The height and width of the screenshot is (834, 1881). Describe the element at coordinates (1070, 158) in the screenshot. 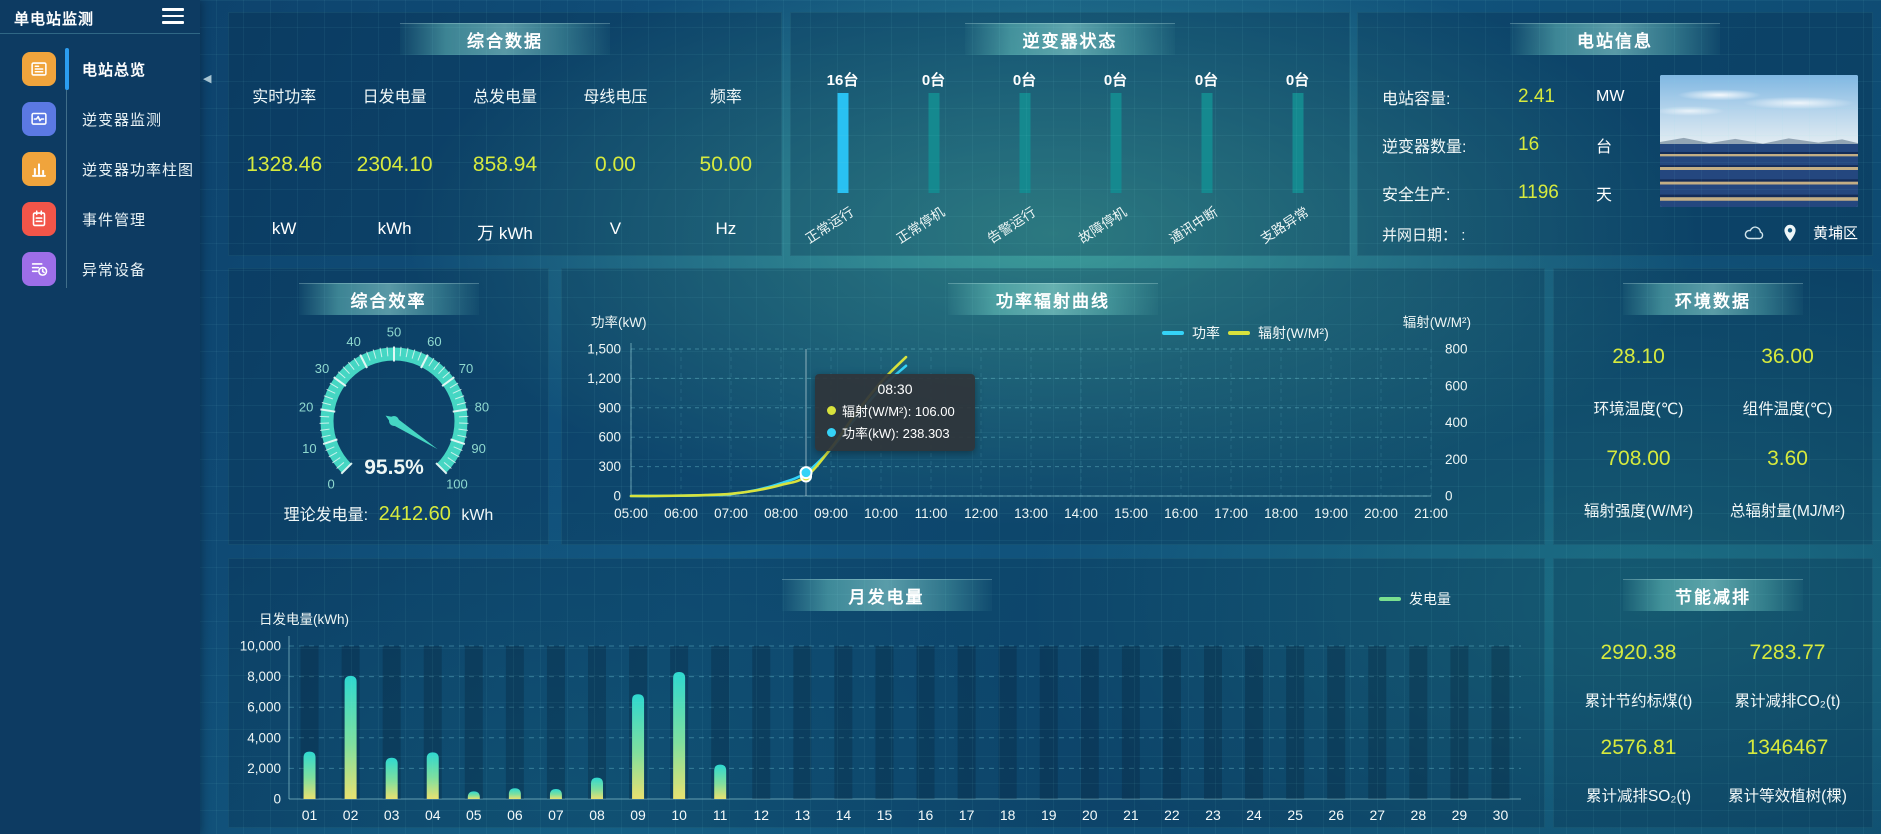

I see `inverter-status-chart: 16台 正常运行 0台 正常停机 0台 告警运行 0台 故障停机 0台 通讯中断 0台 支路异常` at that location.